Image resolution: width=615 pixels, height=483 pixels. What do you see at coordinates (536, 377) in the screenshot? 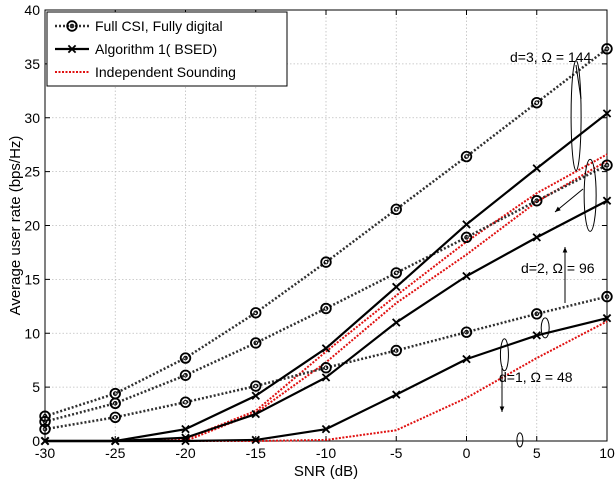
I see `annotation-label-d1: d=1, Ω = 48` at bounding box center [536, 377].